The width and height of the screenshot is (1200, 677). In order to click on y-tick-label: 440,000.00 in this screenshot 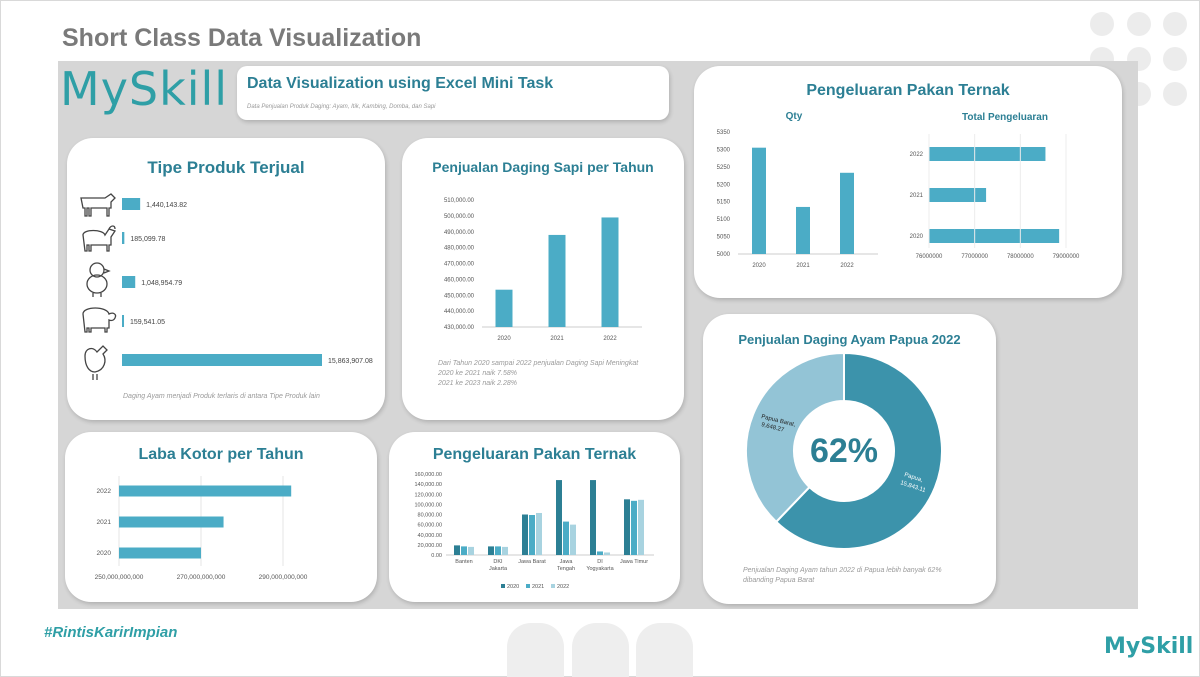, I will do `click(459, 312)`.